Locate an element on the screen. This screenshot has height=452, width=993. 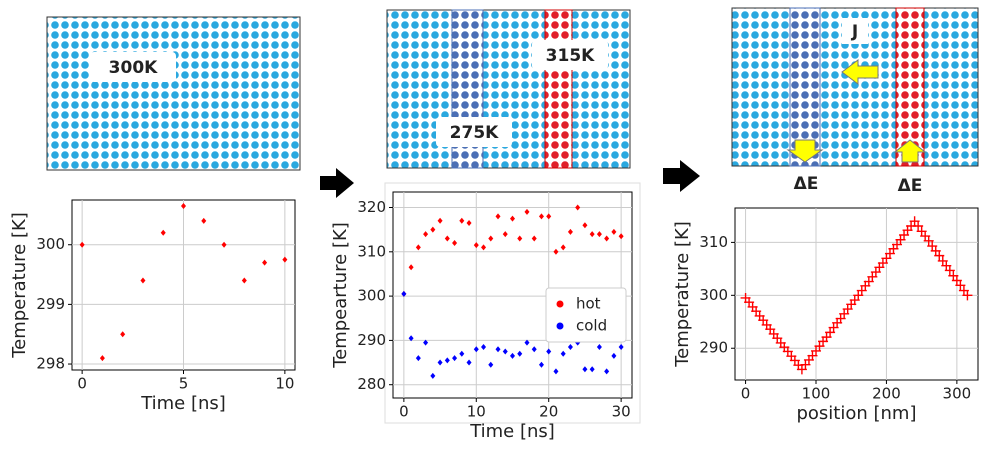
x-tick-label: 300 is located at coordinates (957, 394).